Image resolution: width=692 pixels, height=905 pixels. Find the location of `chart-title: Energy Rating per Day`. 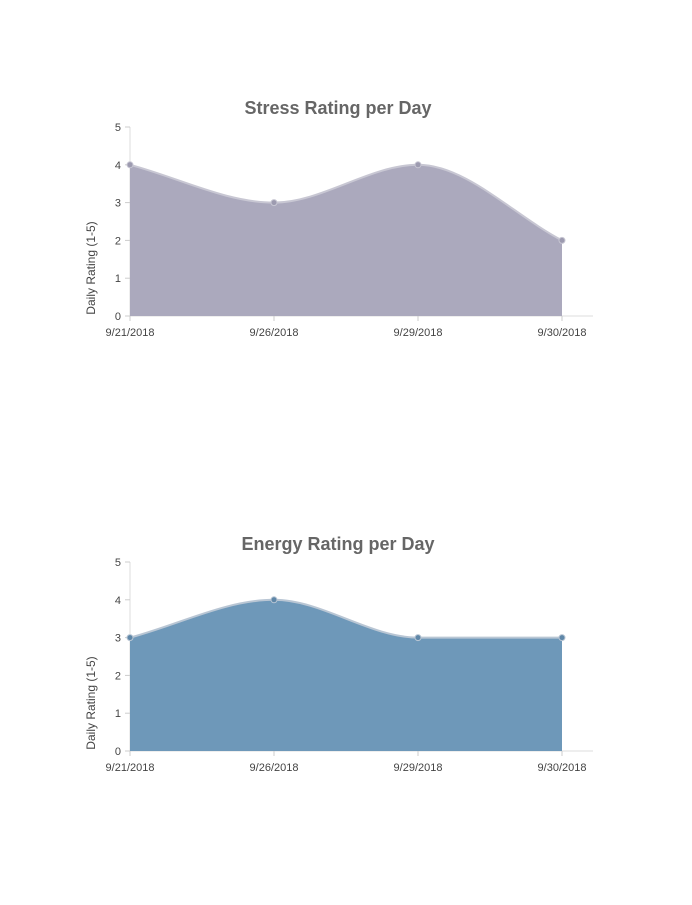

chart-title: Energy Rating per Day is located at coordinates (337, 544).